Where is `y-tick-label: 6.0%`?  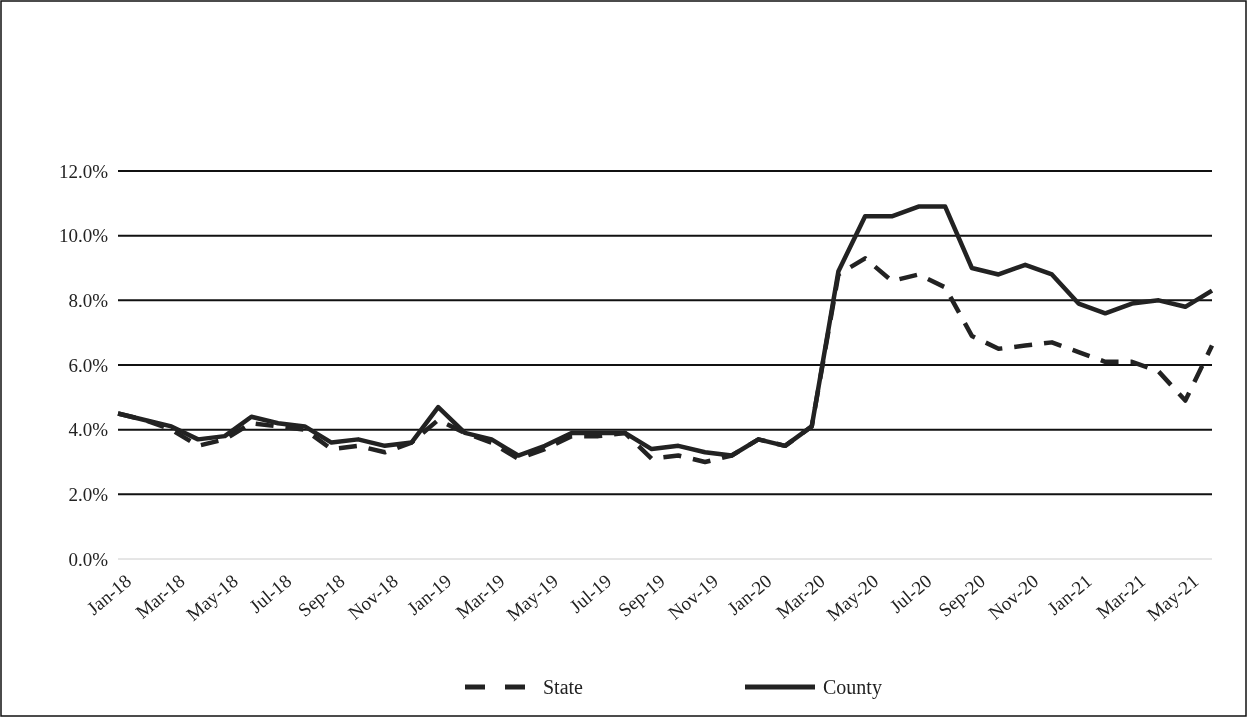 y-tick-label: 6.0% is located at coordinates (88, 365).